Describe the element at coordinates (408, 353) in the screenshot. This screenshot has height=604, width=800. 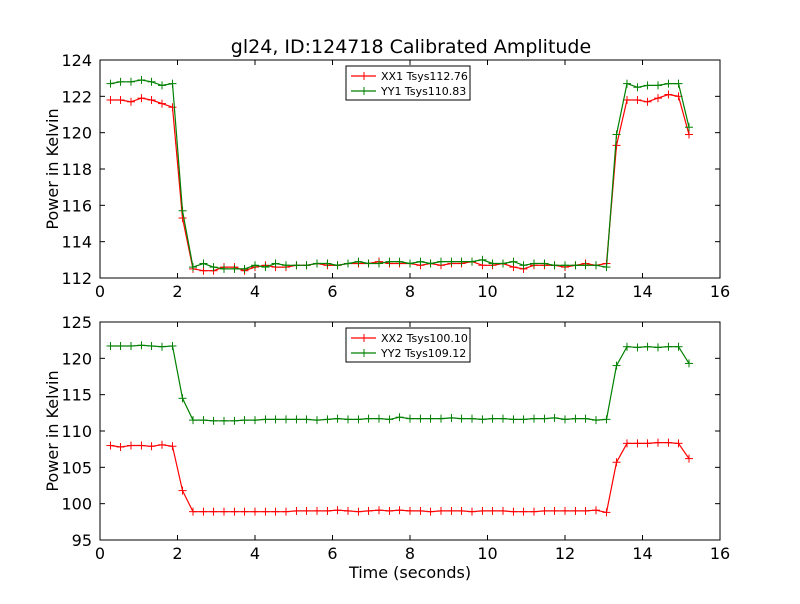
I see `legend-entry: YY2 Tsys109.12` at that location.